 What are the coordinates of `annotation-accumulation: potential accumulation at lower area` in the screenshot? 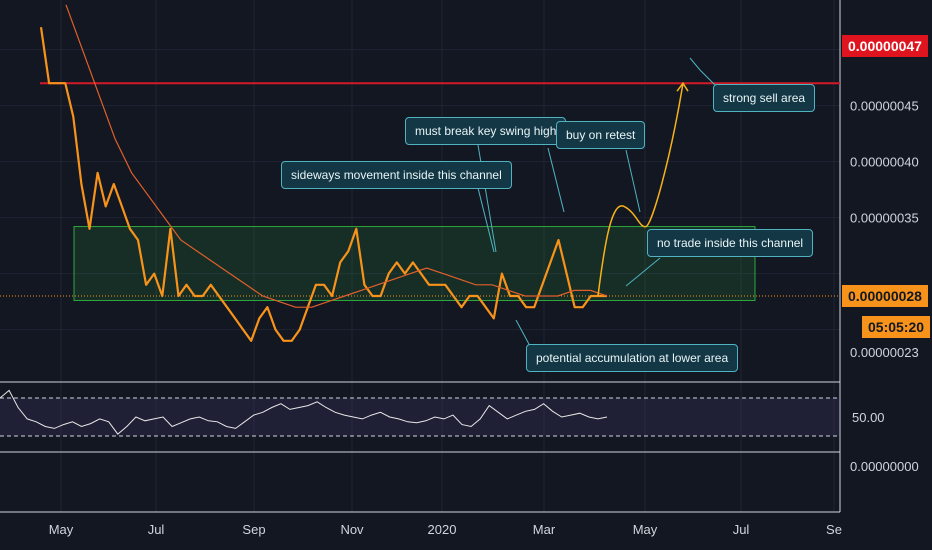 It's located at (632, 358).